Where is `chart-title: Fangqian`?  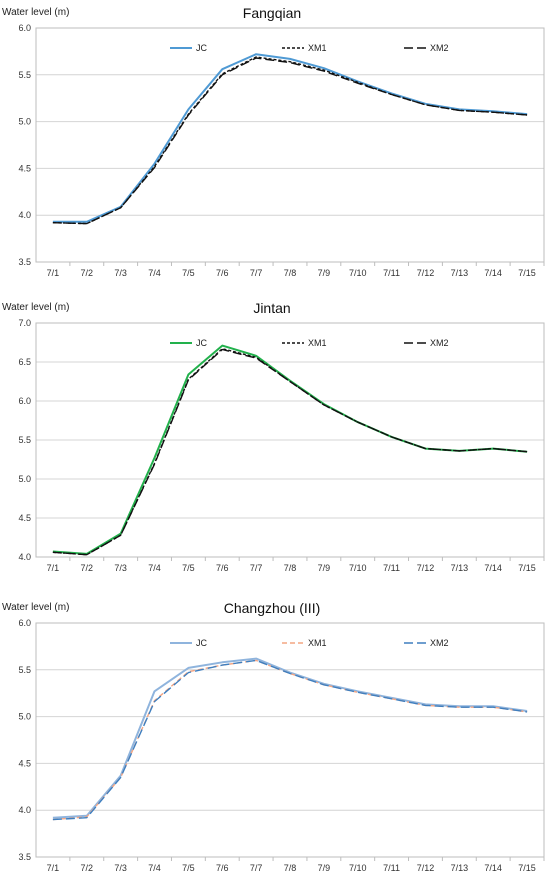
chart-title: Fangqian is located at coordinates (272, 13).